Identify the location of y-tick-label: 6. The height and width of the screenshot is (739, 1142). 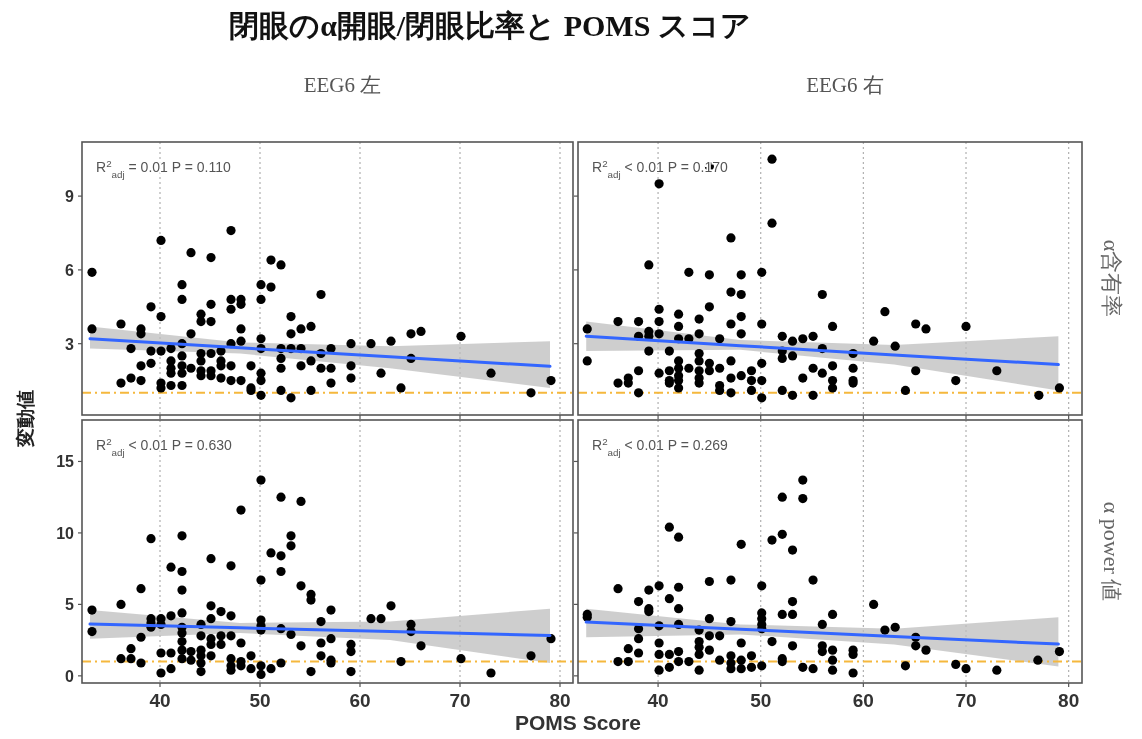
(70, 270).